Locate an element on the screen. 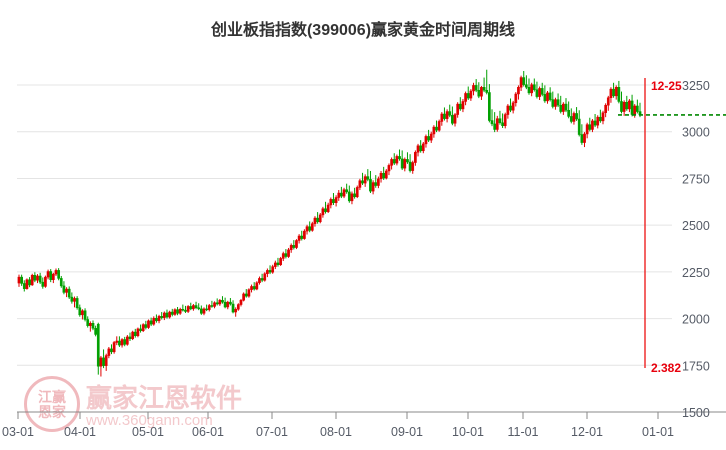  chart-annotations: 12-25 2.382 is located at coordinates (666, 227).